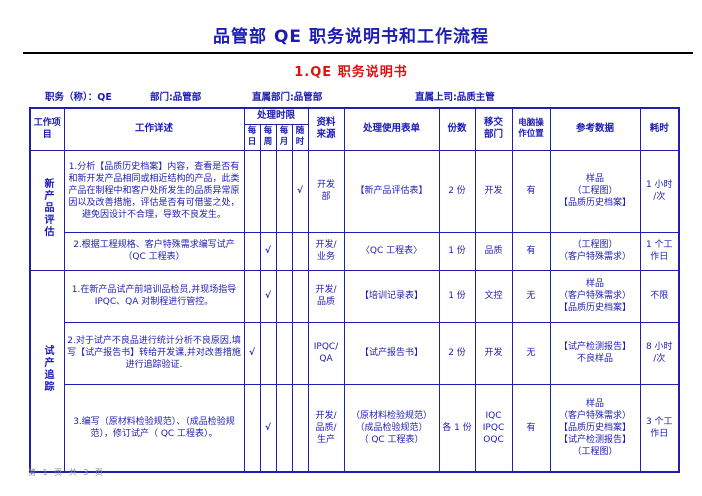  What do you see at coordinates (391, 353) in the screenshot?
I see `forms-cell: 【试产报告书】` at bounding box center [391, 353].